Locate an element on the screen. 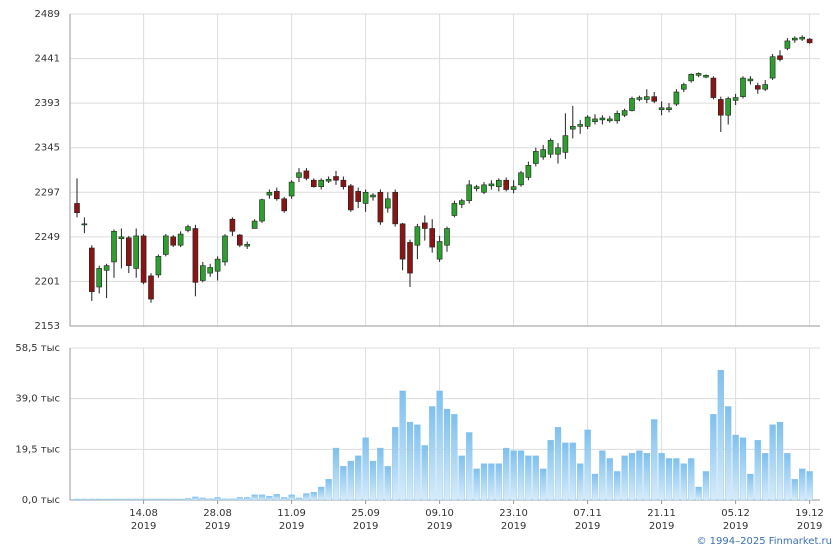  y-tick-label: 2153 is located at coordinates (47, 326).